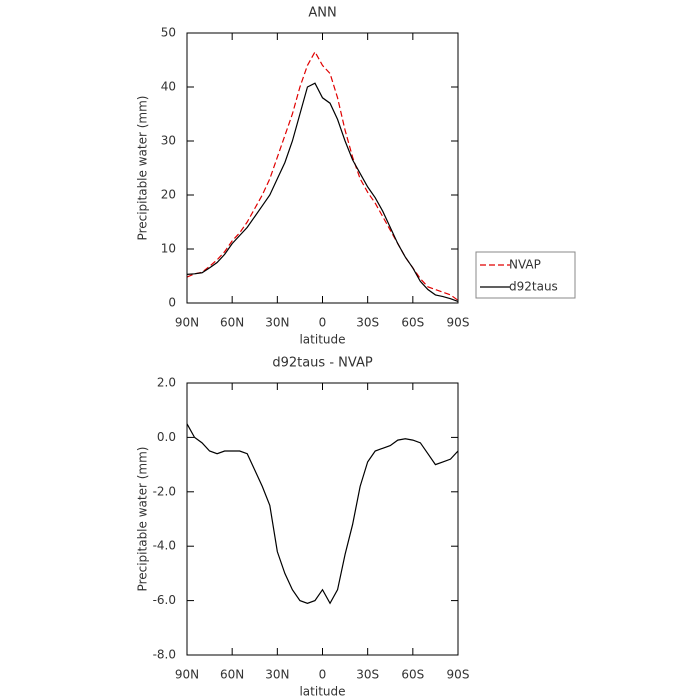 Image resolution: width=700 pixels, height=700 pixels. Describe the element at coordinates (168, 141) in the screenshot. I see `y-tick-label: 30` at that location.